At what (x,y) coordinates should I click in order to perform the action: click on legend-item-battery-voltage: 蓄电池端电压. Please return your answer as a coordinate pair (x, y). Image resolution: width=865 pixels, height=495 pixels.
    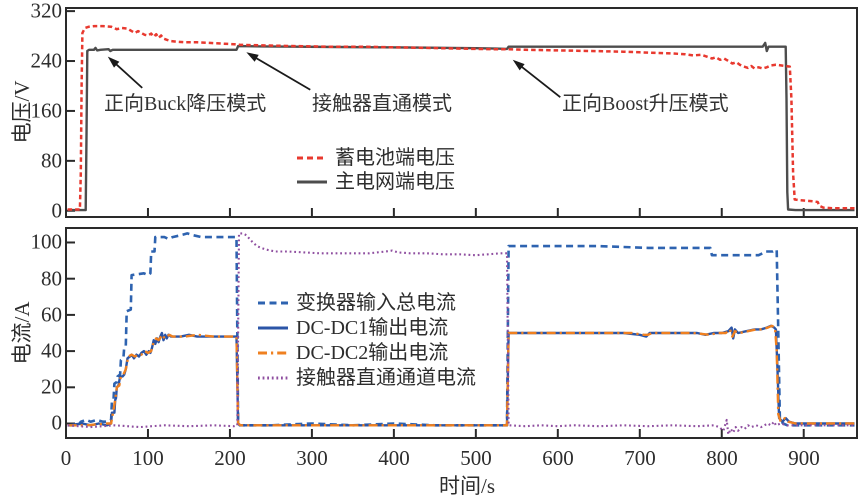
    Looking at the image, I should click on (375, 158).